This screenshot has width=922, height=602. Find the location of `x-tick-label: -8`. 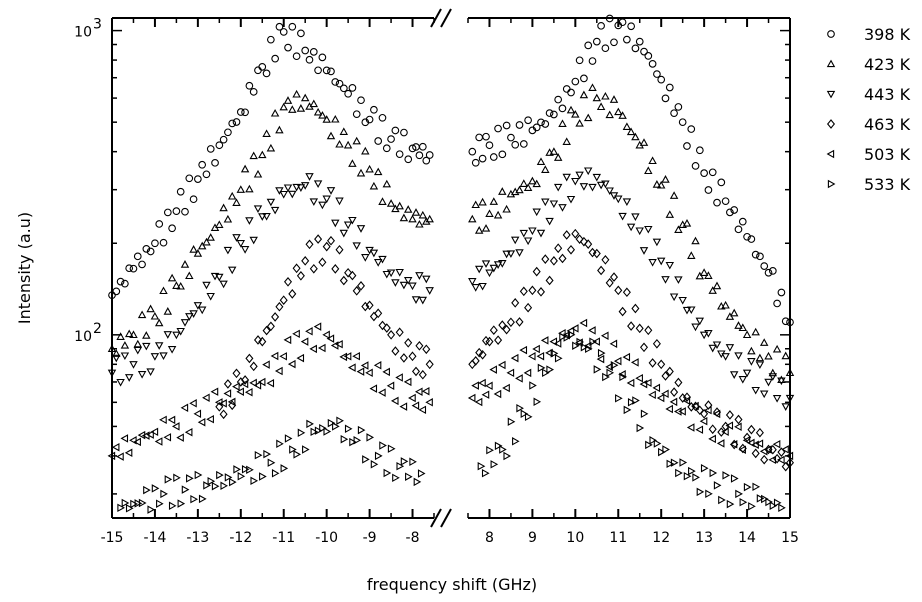

x-tick-label: -8 is located at coordinates (413, 538).